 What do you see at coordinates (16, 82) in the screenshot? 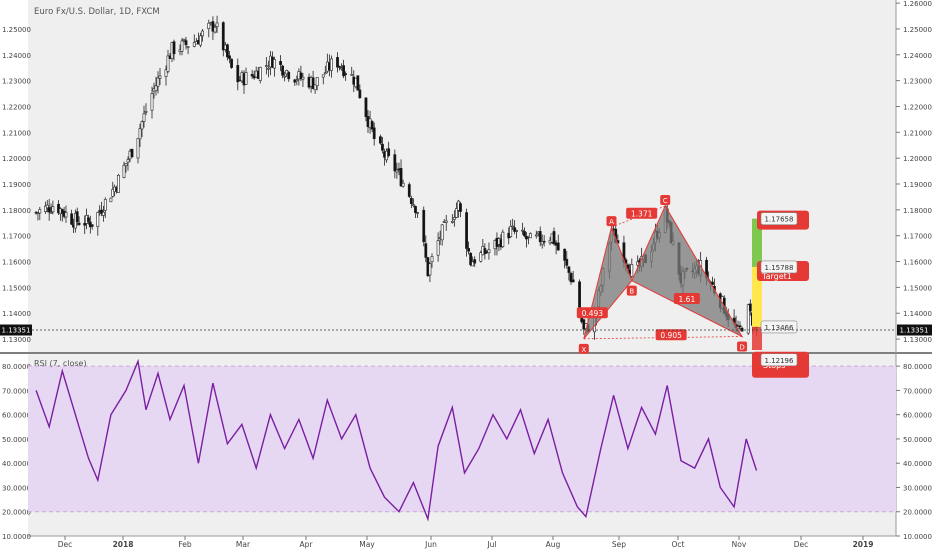
I see `price-tick-label-left: 1.23000` at bounding box center [16, 82].